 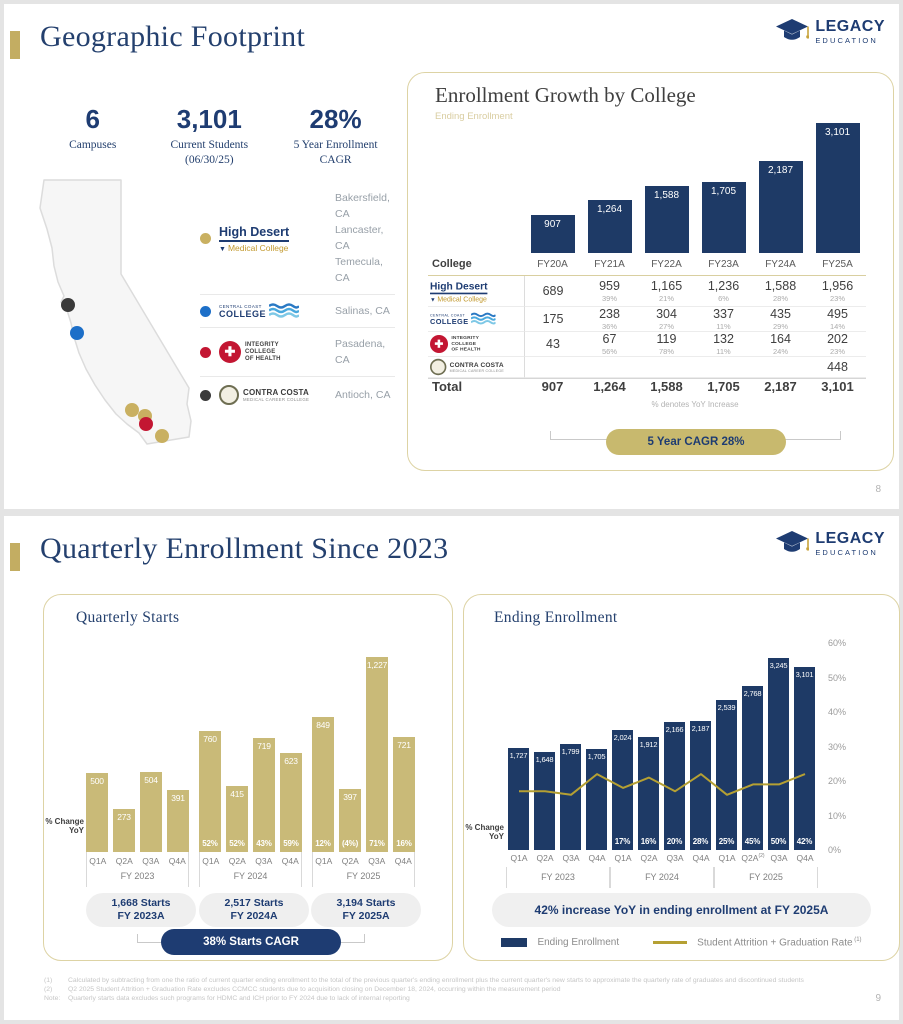 I want to click on college-locations: Salinas, CA, so click(x=365, y=311).